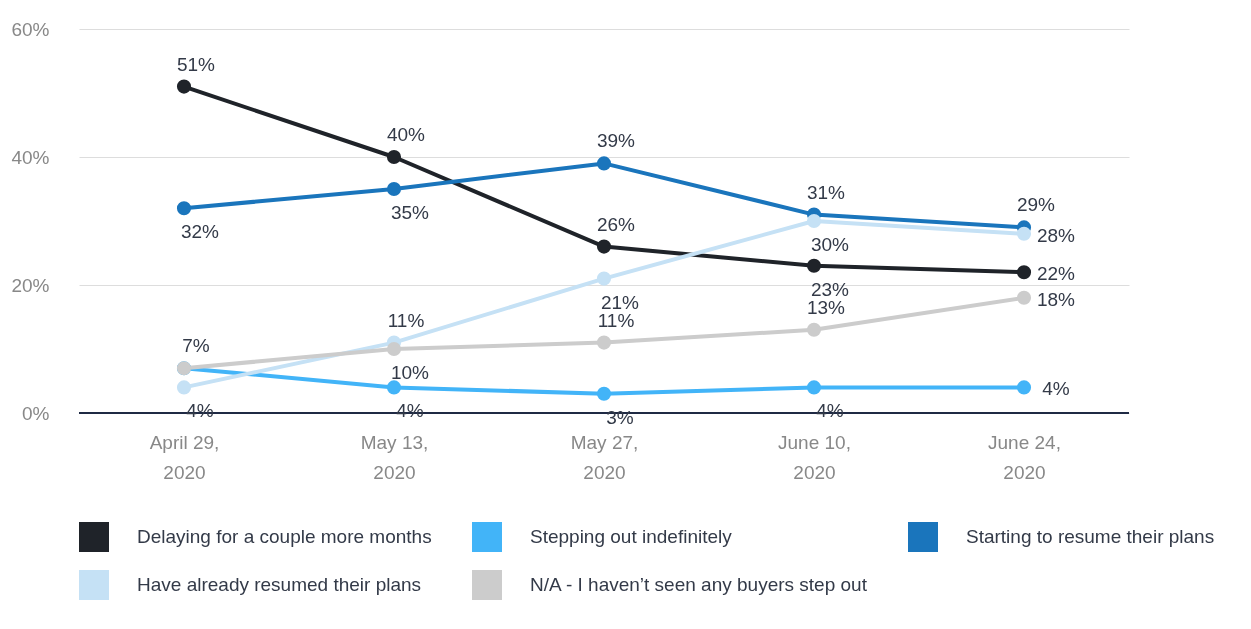  Describe the element at coordinates (1090, 536) in the screenshot. I see `legend-label: Starting to resume their plans` at that location.